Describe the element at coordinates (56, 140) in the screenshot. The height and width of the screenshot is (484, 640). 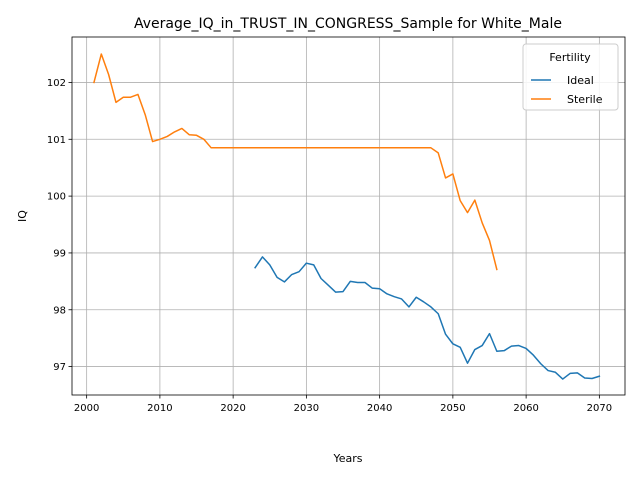
I see `y-tick-label: 101` at that location.